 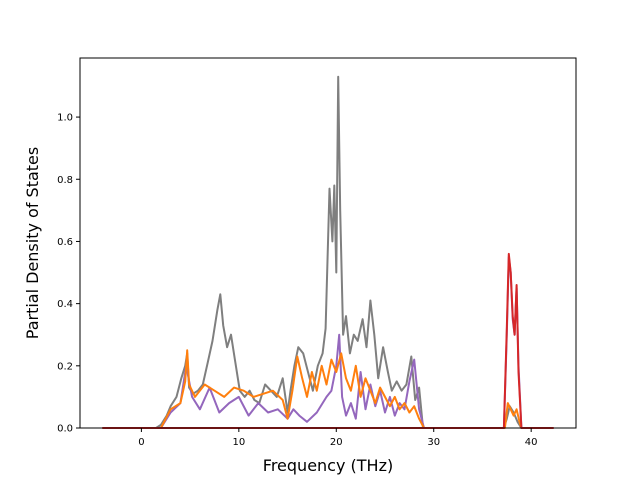 I want to click on x-tick-label: 40, so click(x=531, y=442).